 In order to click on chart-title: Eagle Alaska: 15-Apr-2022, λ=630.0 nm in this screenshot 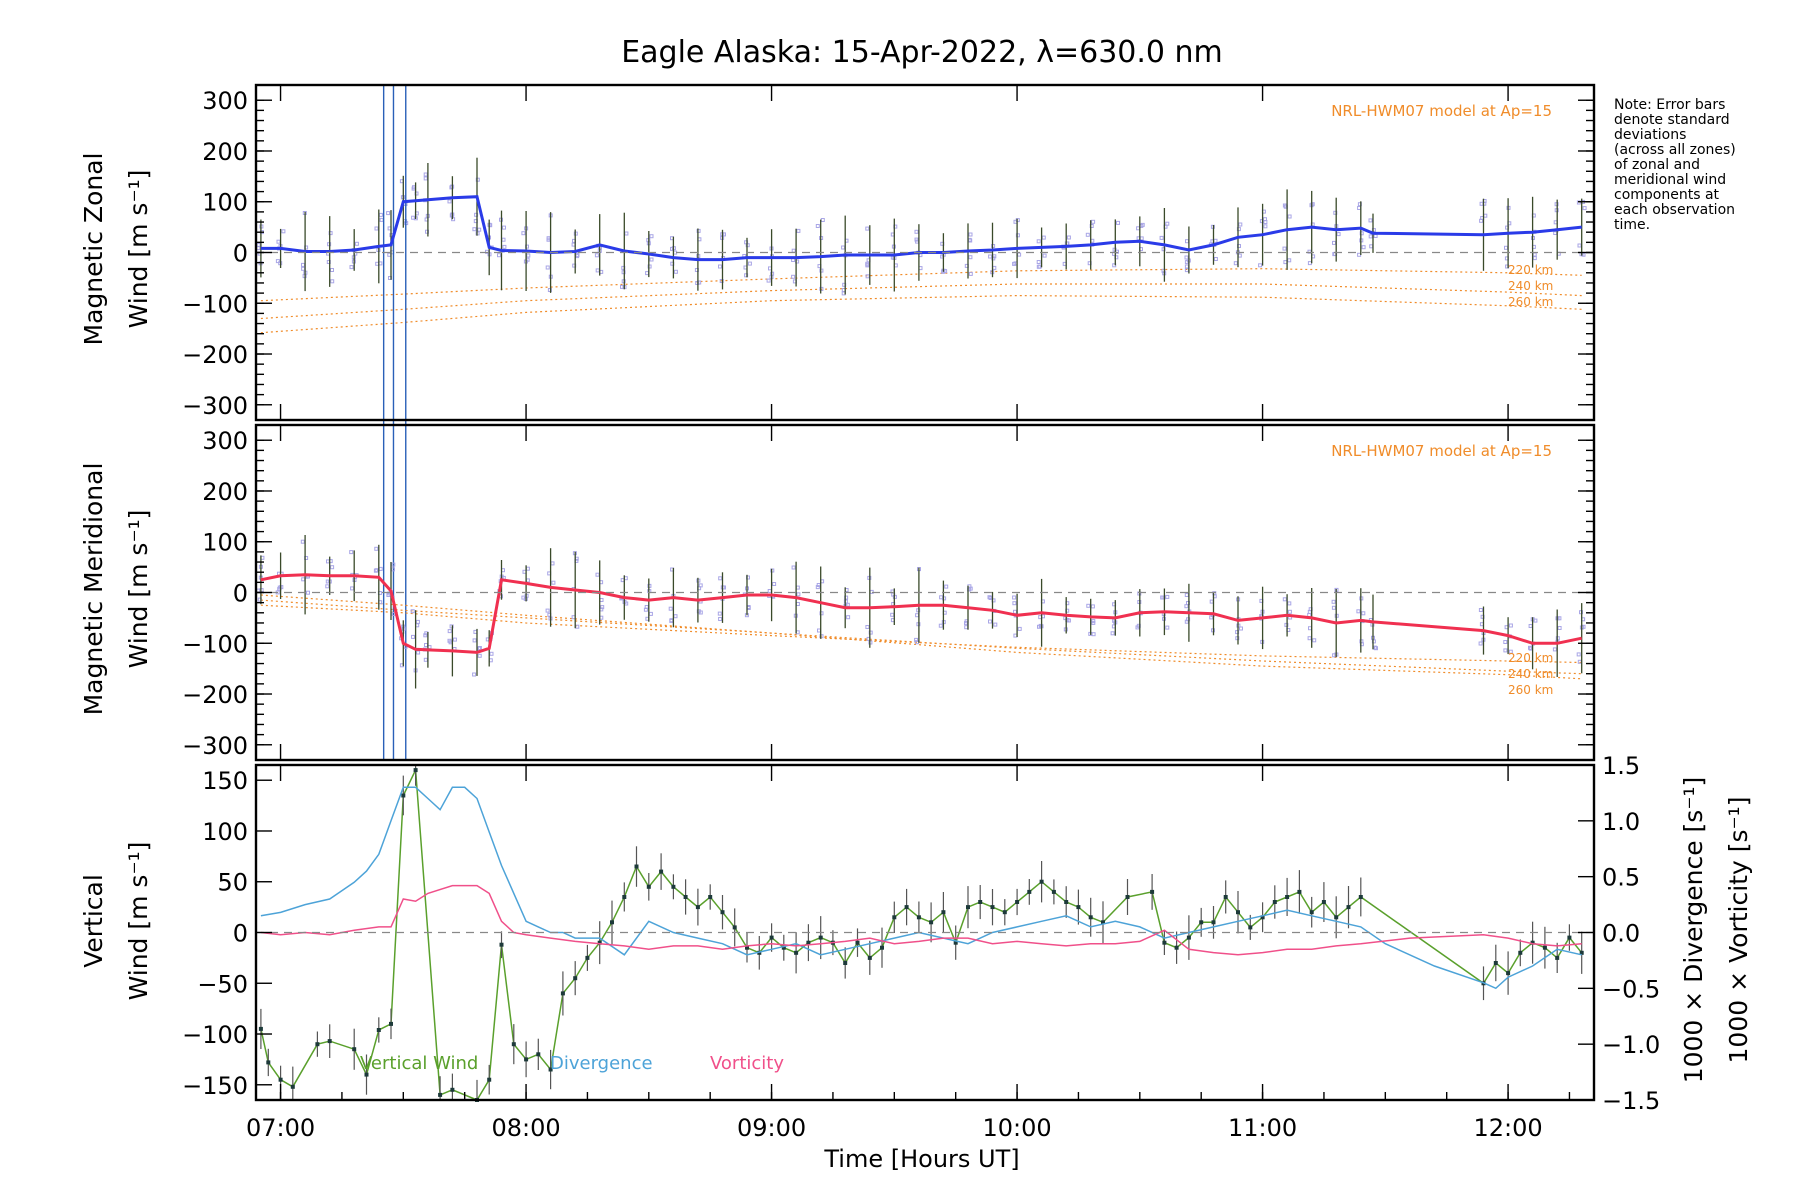, I will do `click(922, 52)`.